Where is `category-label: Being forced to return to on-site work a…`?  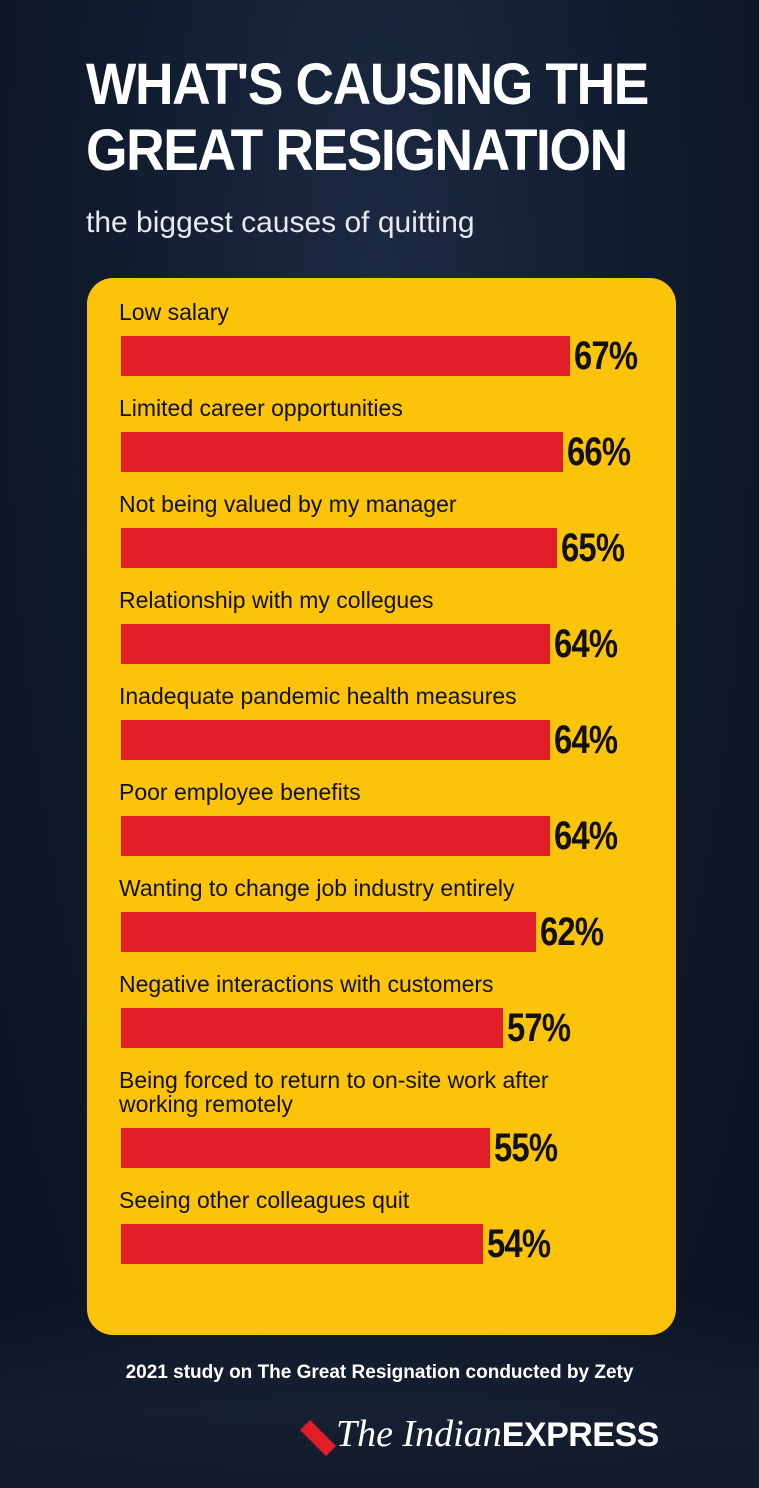 category-label: Being forced to return to on-site work a… is located at coordinates (334, 1092).